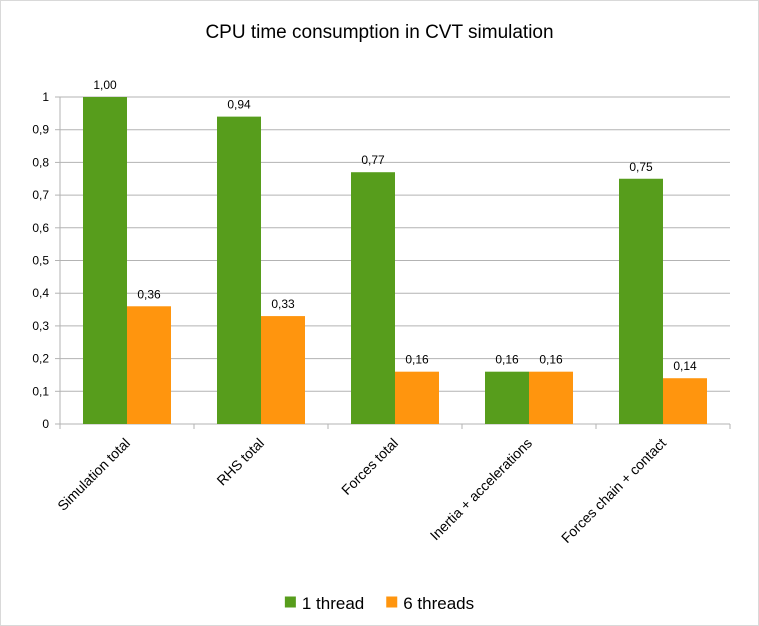 This screenshot has width=759, height=626. What do you see at coordinates (239, 105) in the screenshot?
I see `data-label: 0,94` at bounding box center [239, 105].